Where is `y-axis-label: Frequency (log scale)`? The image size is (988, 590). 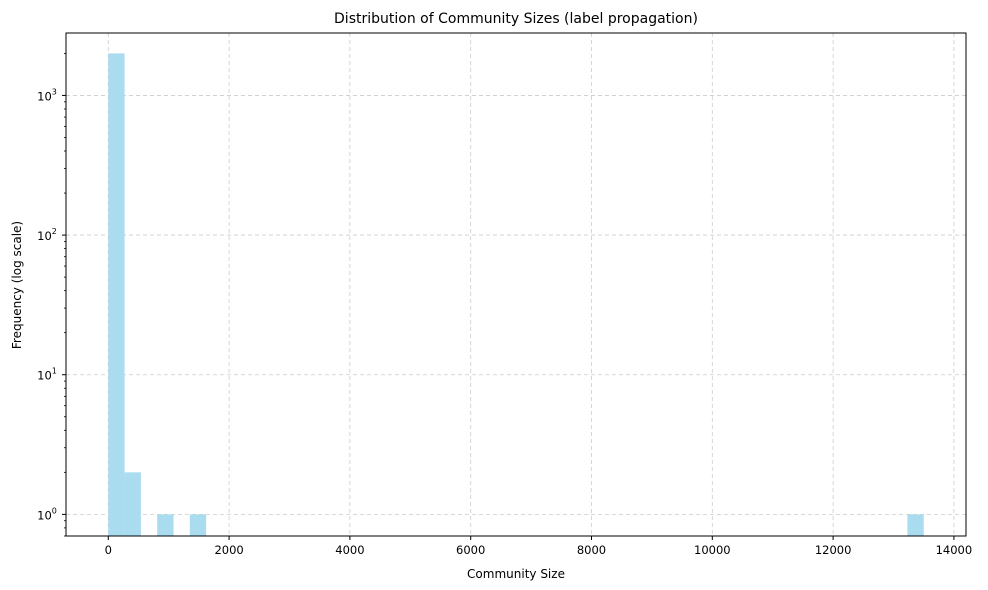
y-axis-label: Frequency (log scale) is located at coordinates (17, 285).